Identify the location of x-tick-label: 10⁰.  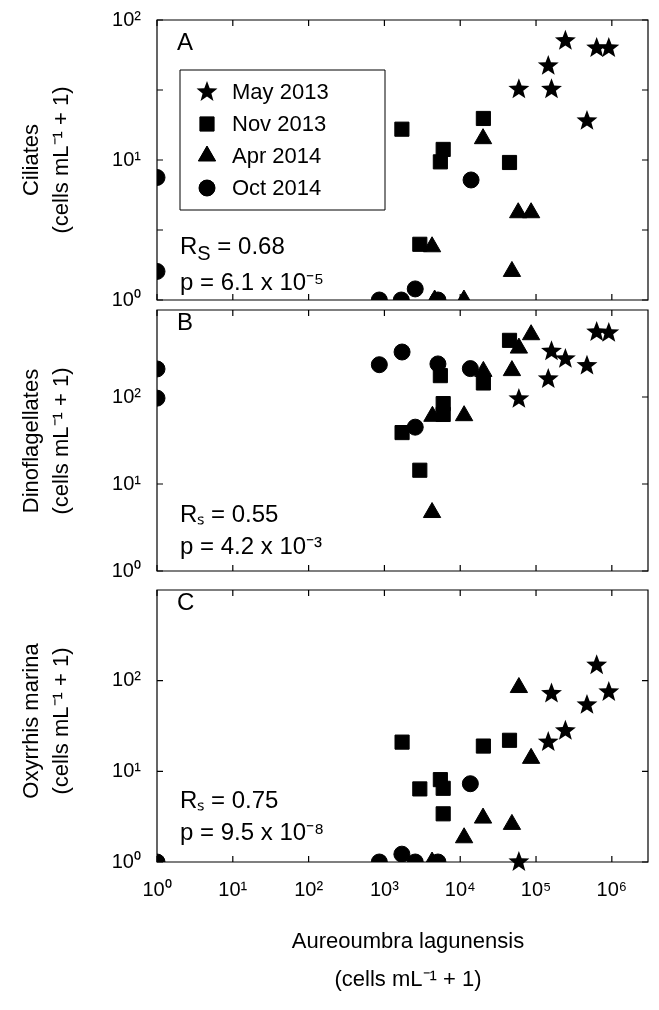
(157, 888).